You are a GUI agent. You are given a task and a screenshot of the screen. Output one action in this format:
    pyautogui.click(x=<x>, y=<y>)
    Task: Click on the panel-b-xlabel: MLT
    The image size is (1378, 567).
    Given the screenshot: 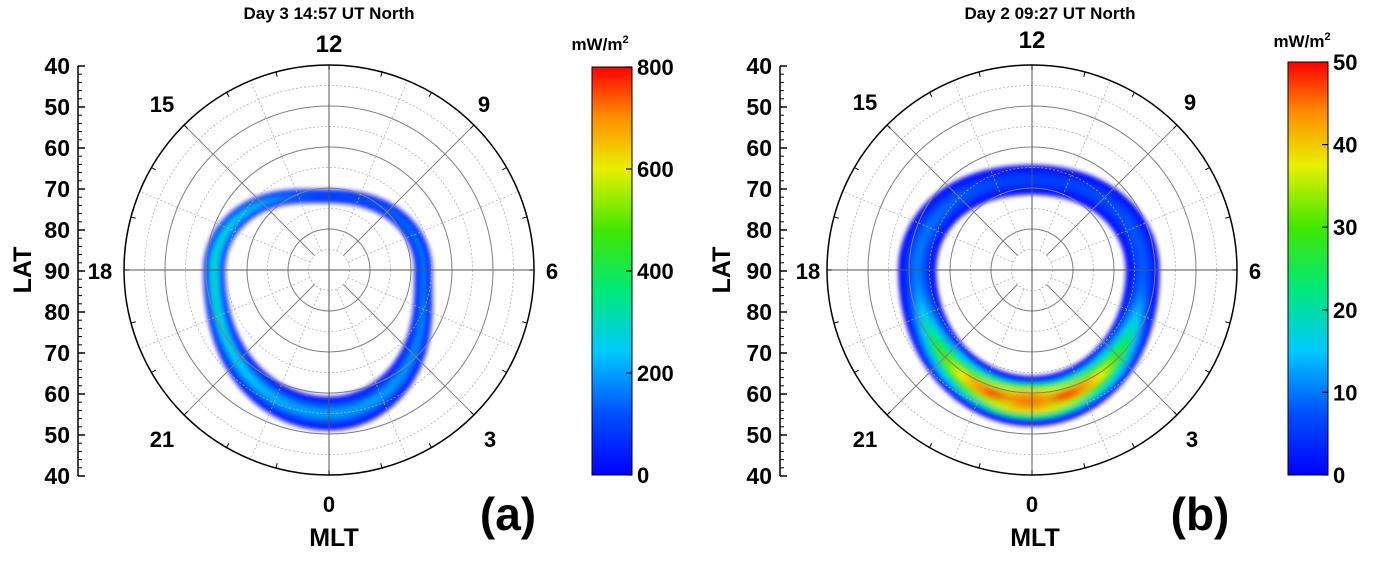 What is the action you would take?
    pyautogui.click(x=1035, y=538)
    